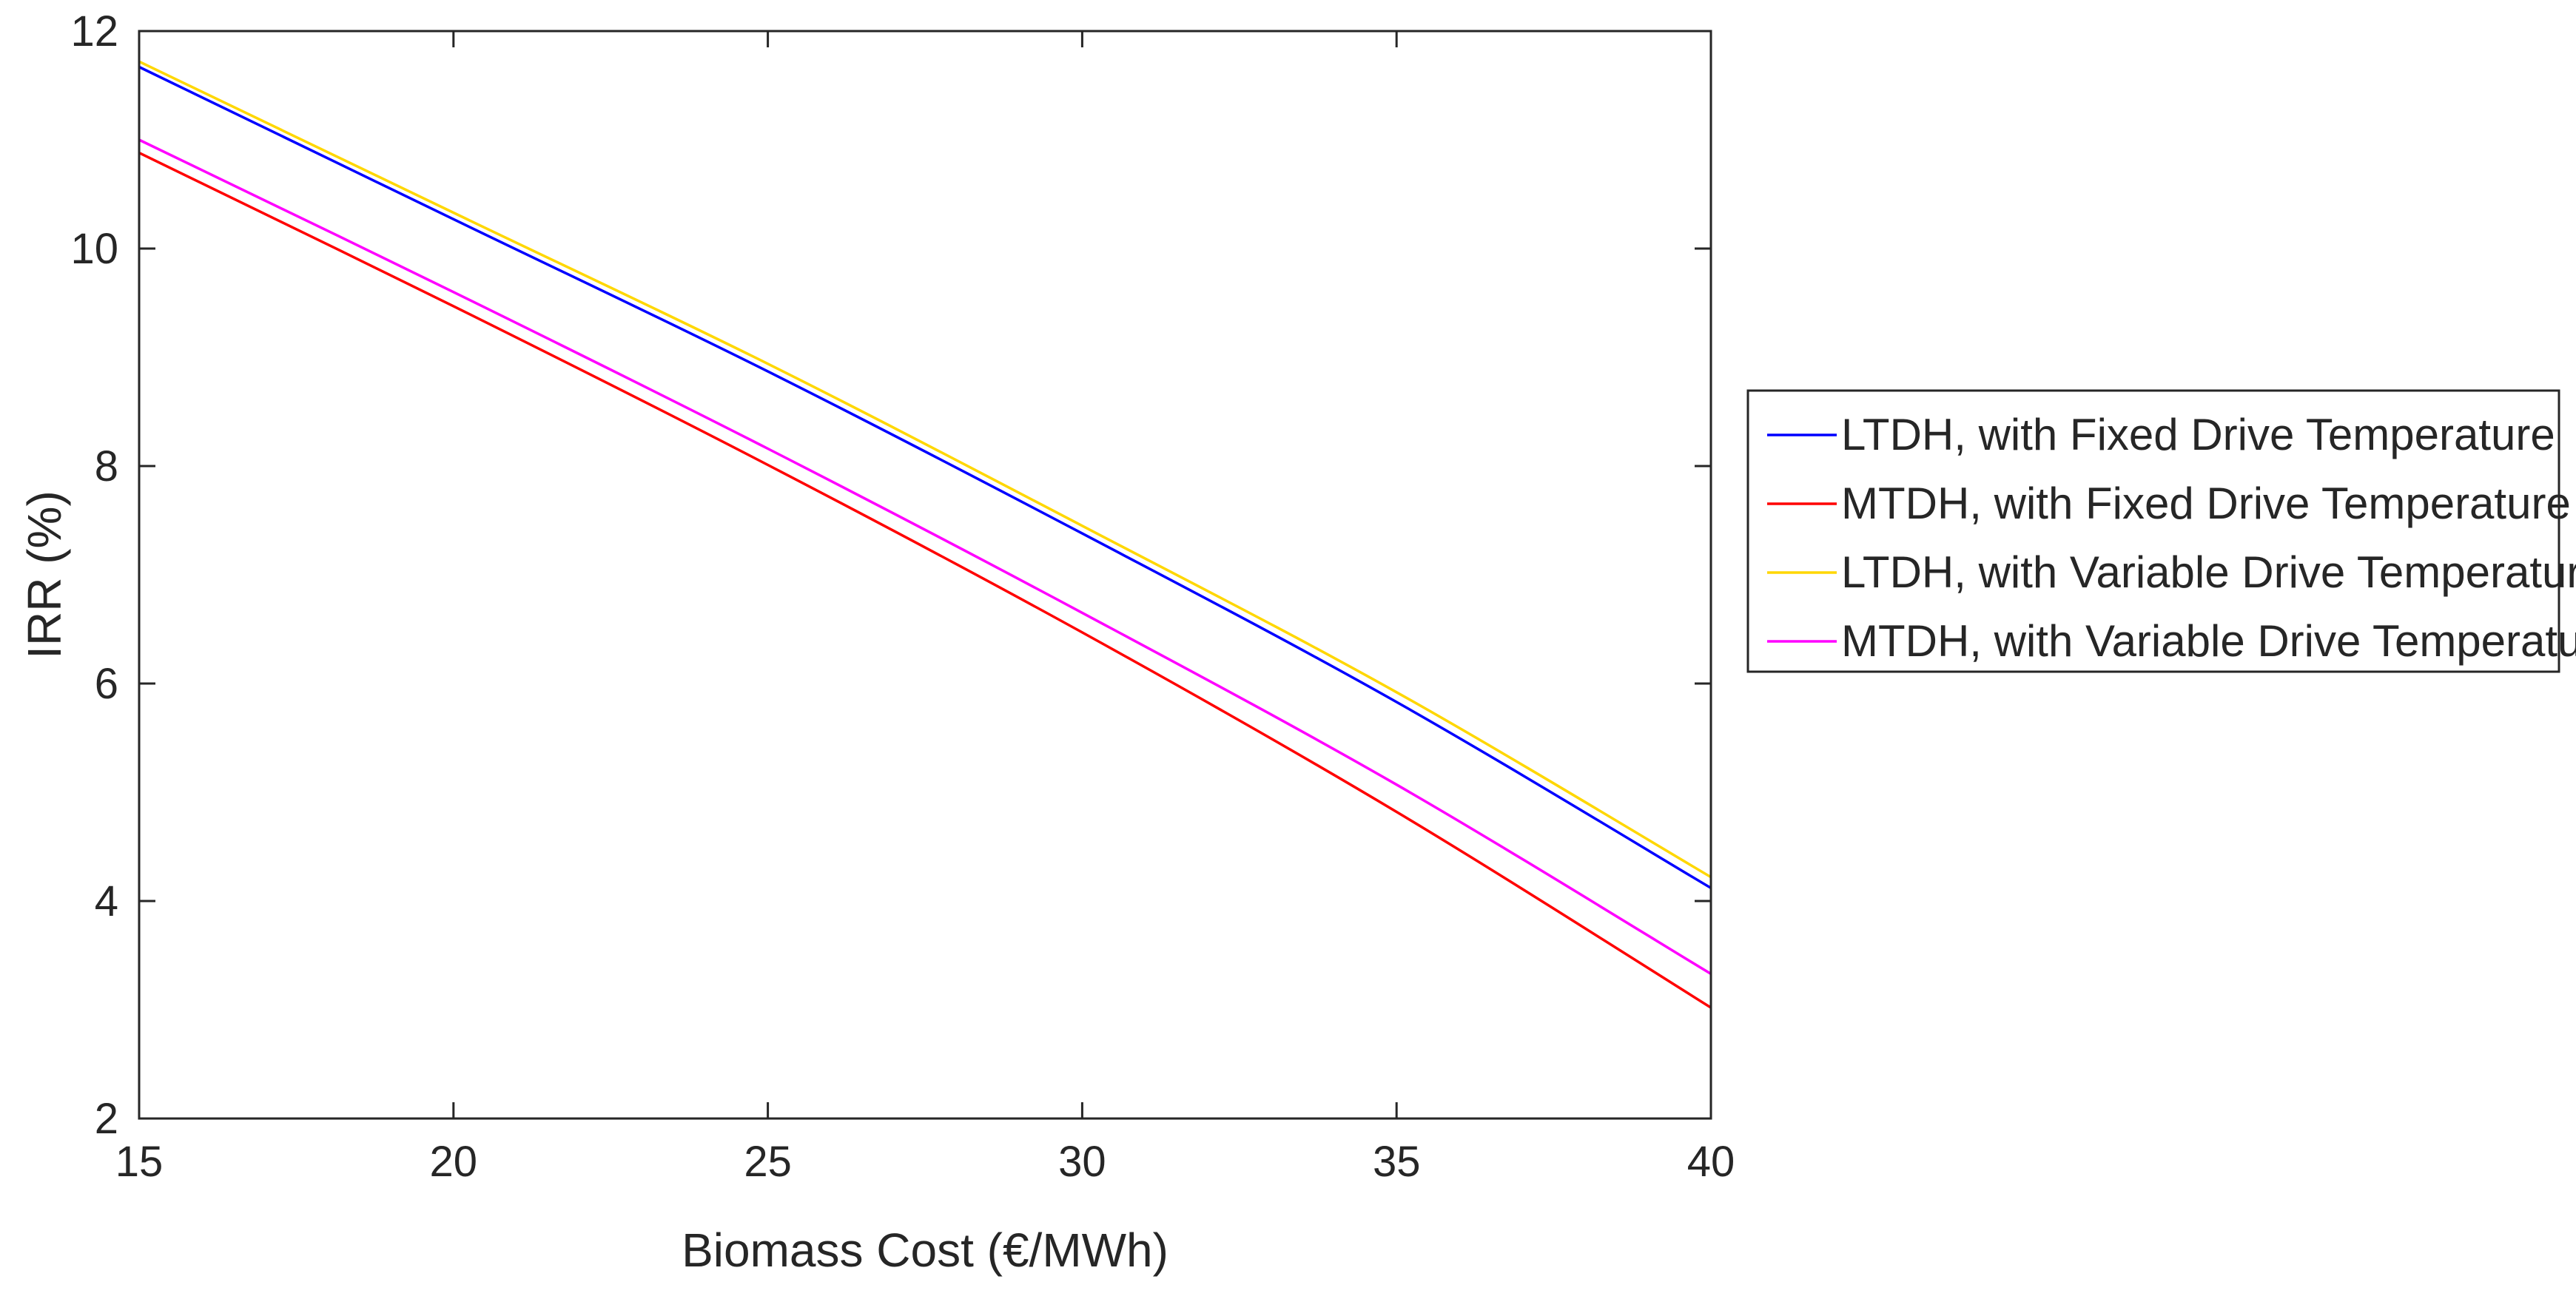 The height and width of the screenshot is (1299, 2576). Describe the element at coordinates (2206, 503) in the screenshot. I see `legend-label-2: MTDH, with Fixed Drive Temperature` at that location.